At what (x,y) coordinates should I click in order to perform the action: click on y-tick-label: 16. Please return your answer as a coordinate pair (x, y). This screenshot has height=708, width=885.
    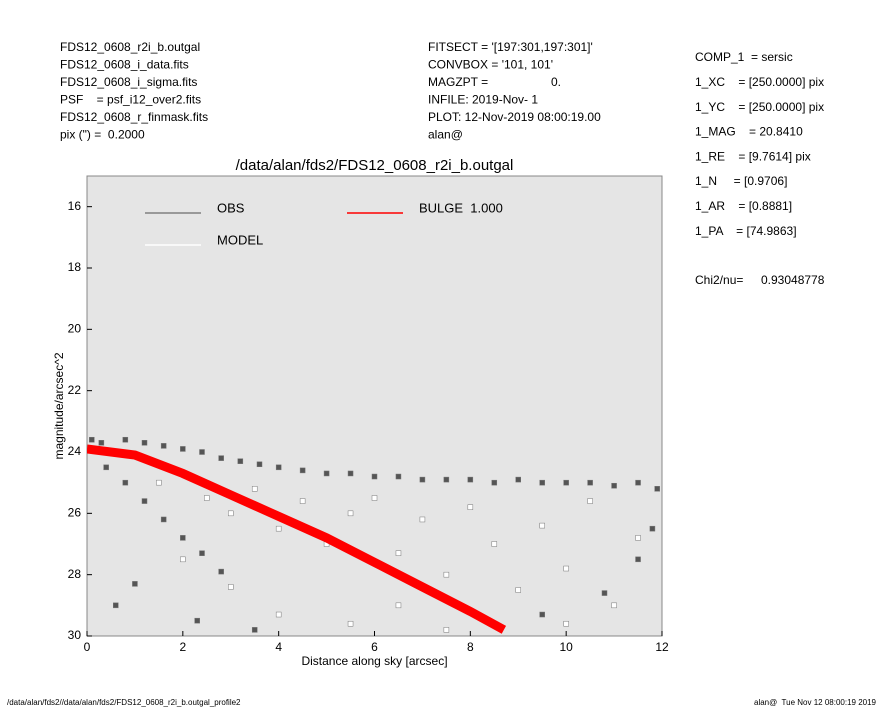
    Looking at the image, I should click on (75, 206).